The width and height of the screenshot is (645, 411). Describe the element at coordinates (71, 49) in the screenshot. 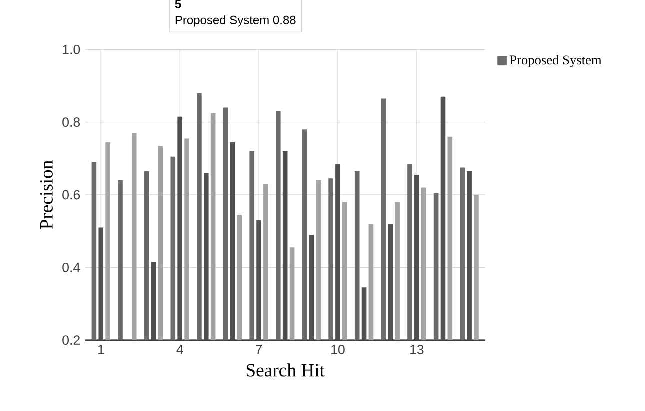

I see `y-tick-label: 1.0` at that location.